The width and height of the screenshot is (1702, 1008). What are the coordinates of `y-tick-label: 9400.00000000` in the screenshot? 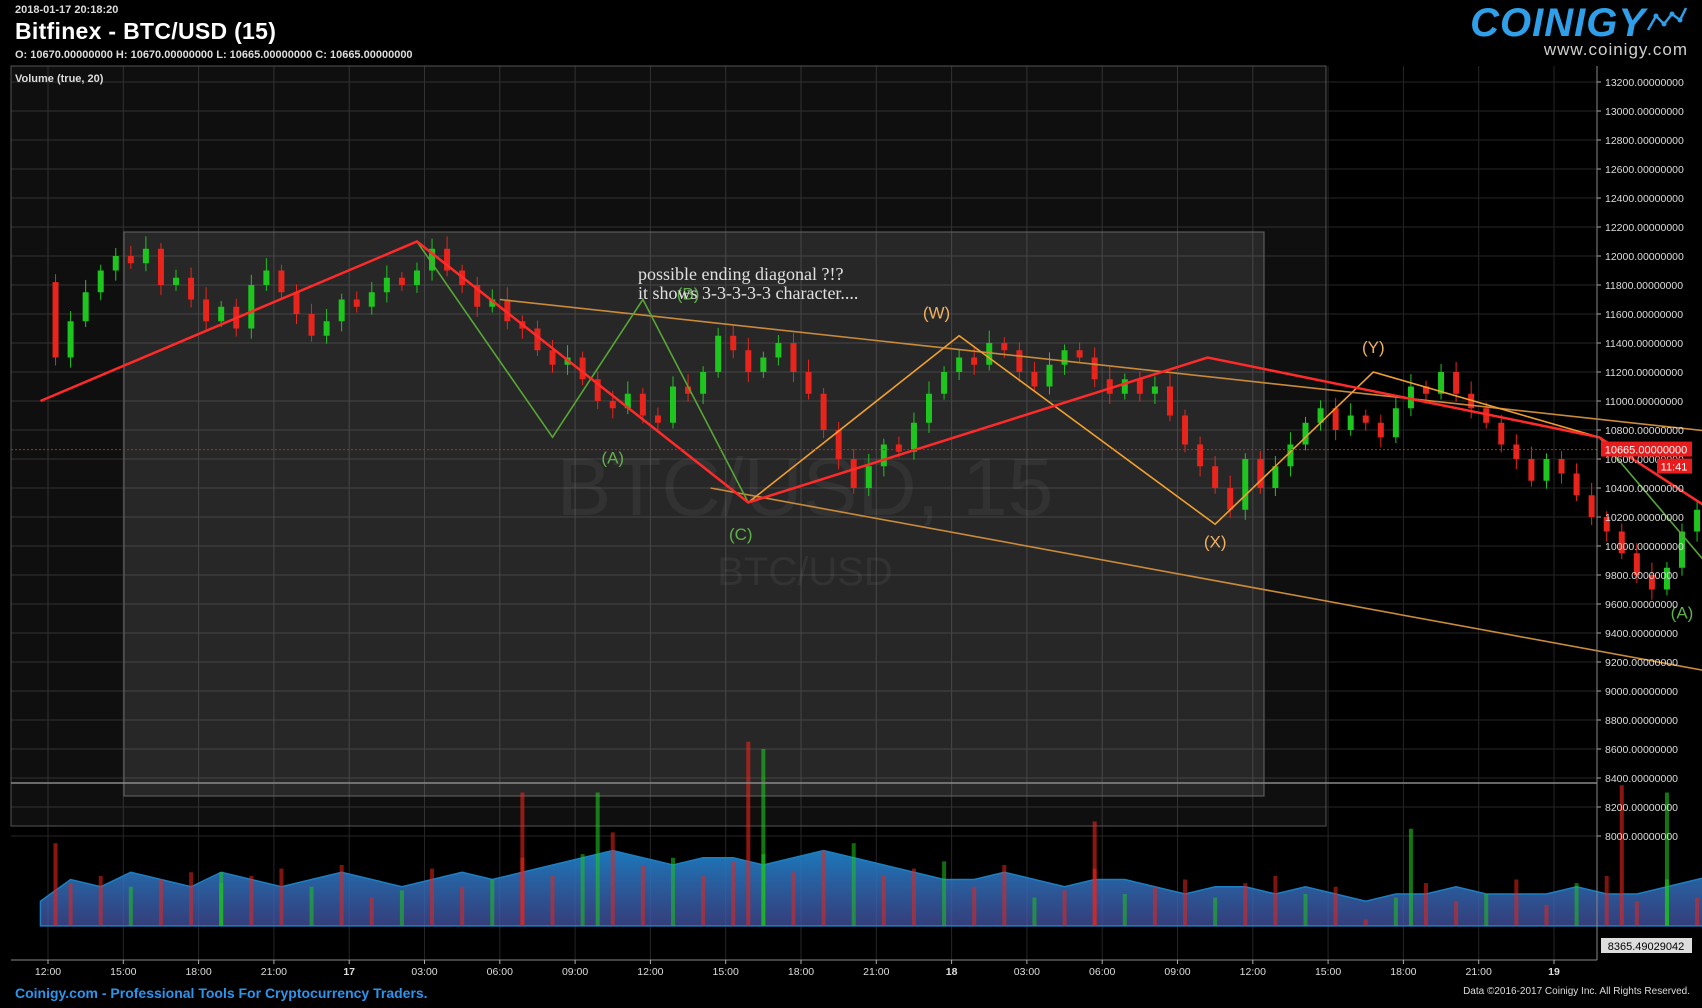 It's located at (1641, 634).